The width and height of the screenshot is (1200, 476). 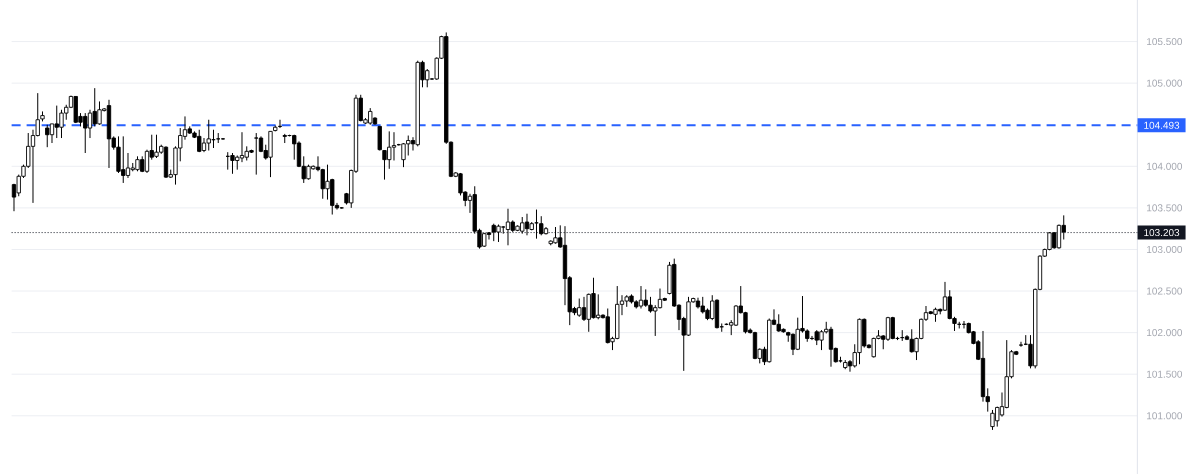 What do you see at coordinates (1165, 166) in the screenshot?
I see `y-tick-label: 104.000` at bounding box center [1165, 166].